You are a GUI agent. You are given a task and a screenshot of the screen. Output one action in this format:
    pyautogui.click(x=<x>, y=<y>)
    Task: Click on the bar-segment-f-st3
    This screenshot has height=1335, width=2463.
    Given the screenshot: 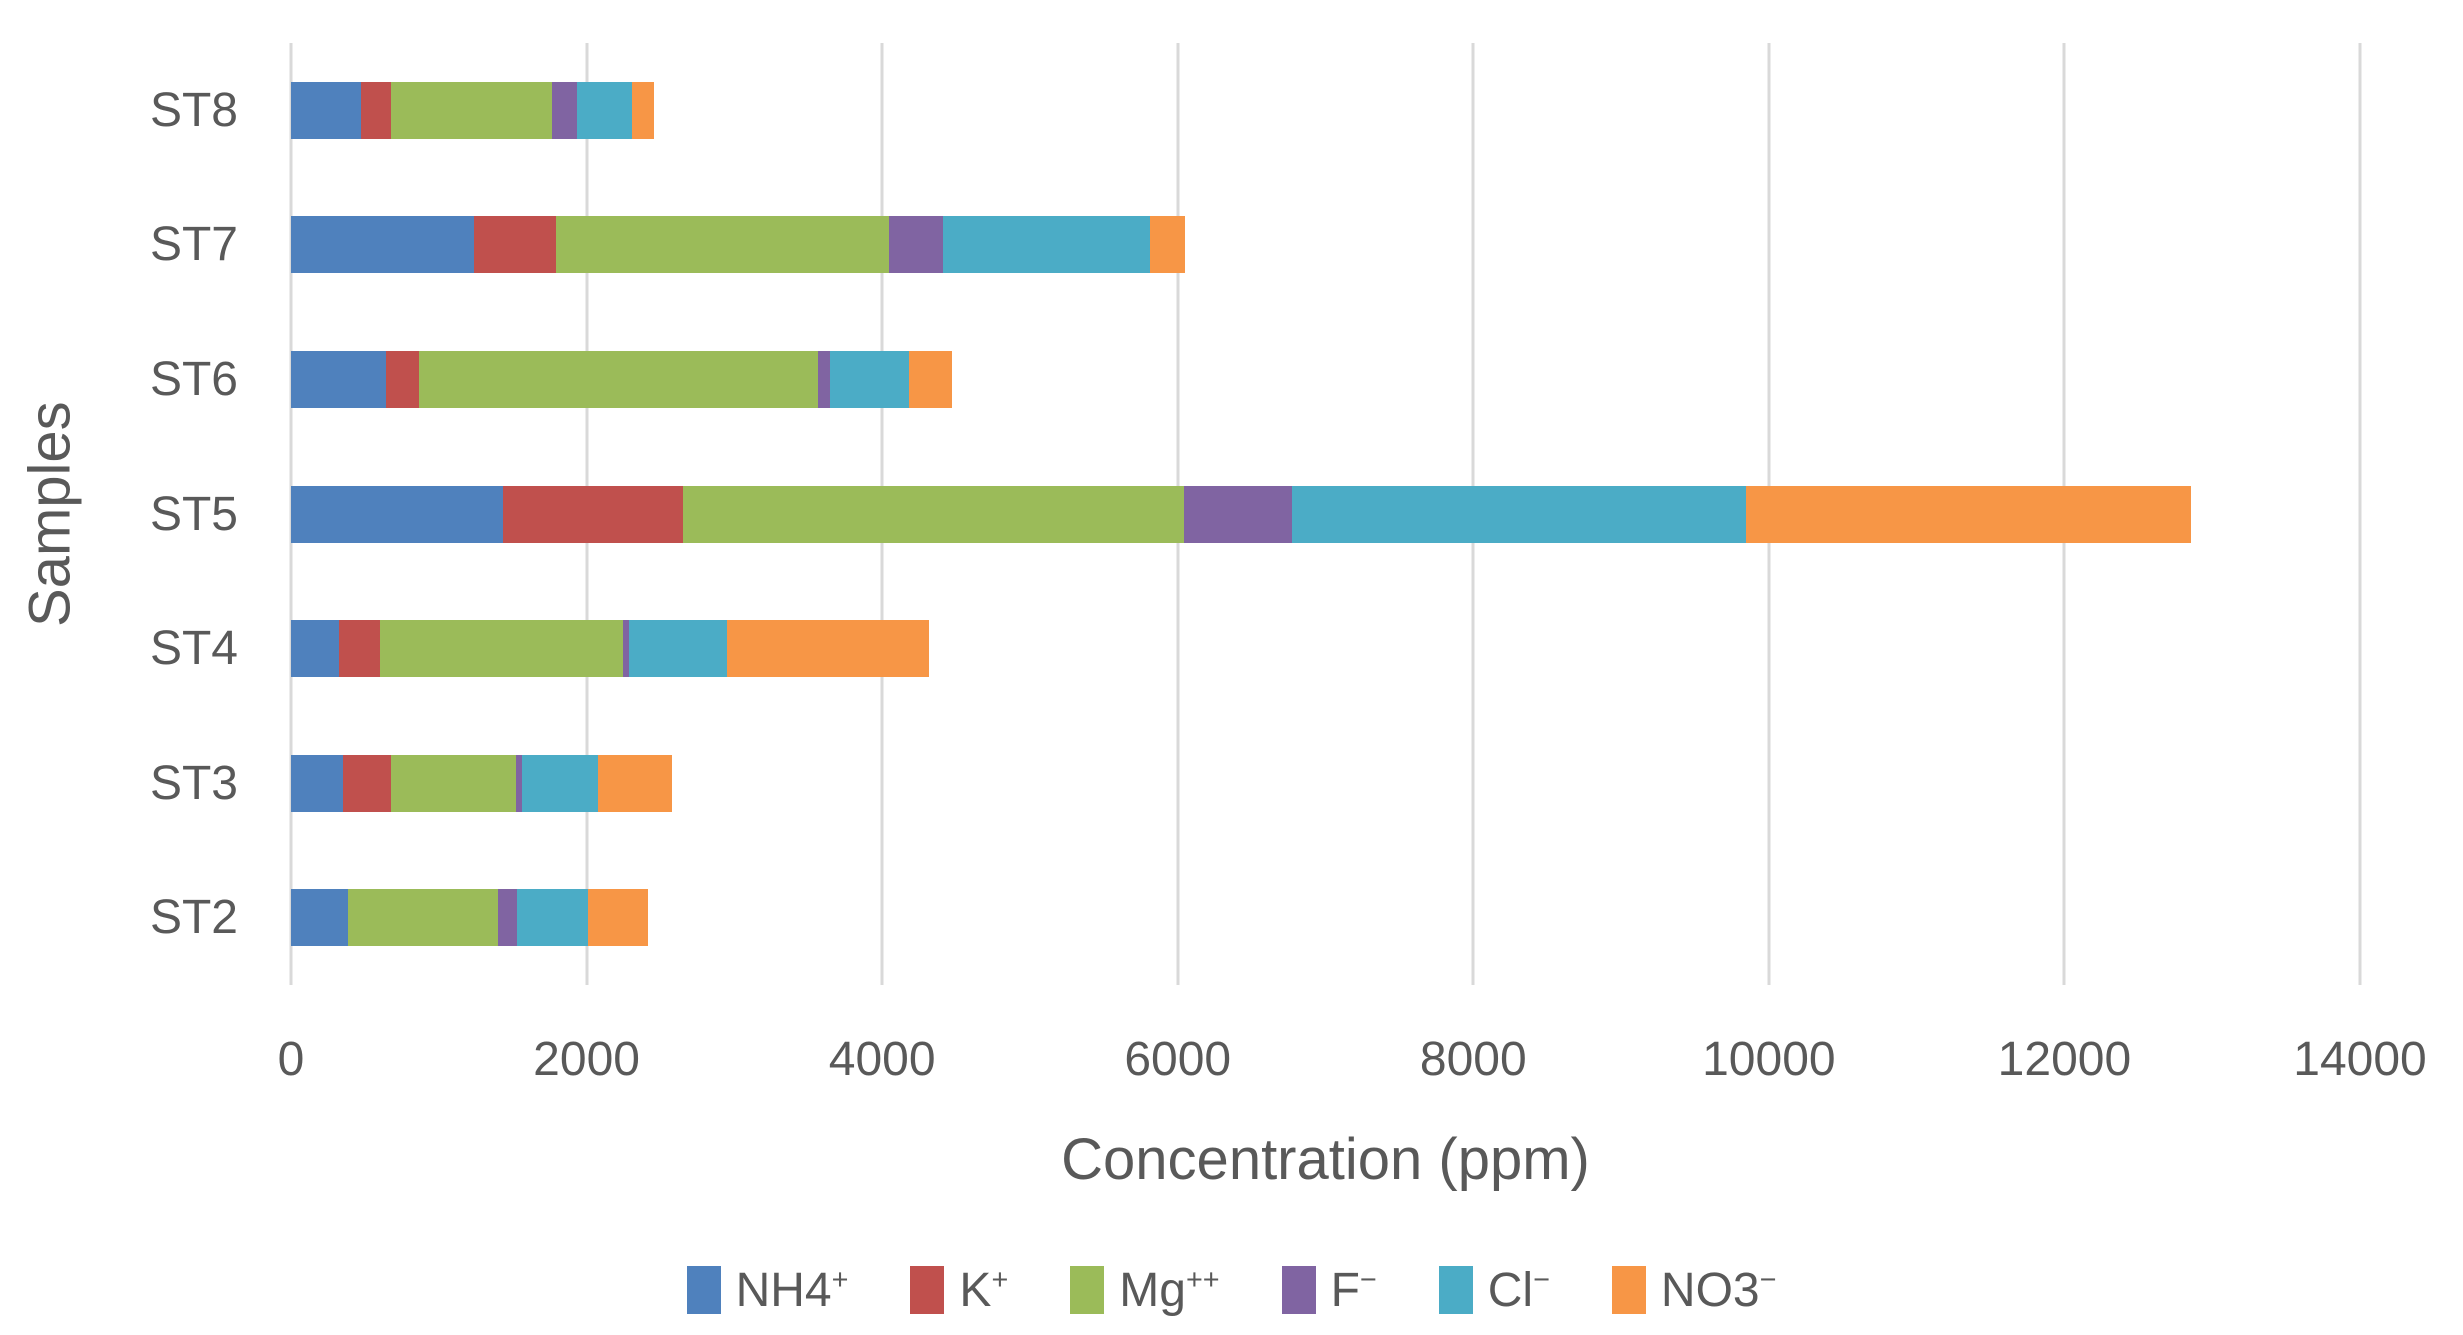 What is the action you would take?
    pyautogui.click(x=519, y=783)
    